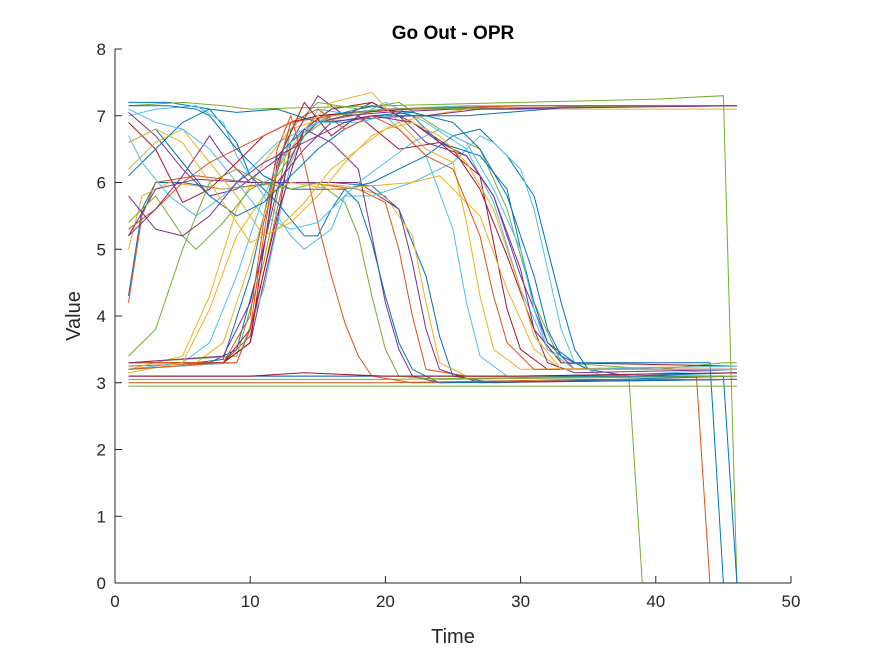 The image size is (875, 656). What do you see at coordinates (101, 583) in the screenshot?
I see `y-tick-label: 0` at bounding box center [101, 583].